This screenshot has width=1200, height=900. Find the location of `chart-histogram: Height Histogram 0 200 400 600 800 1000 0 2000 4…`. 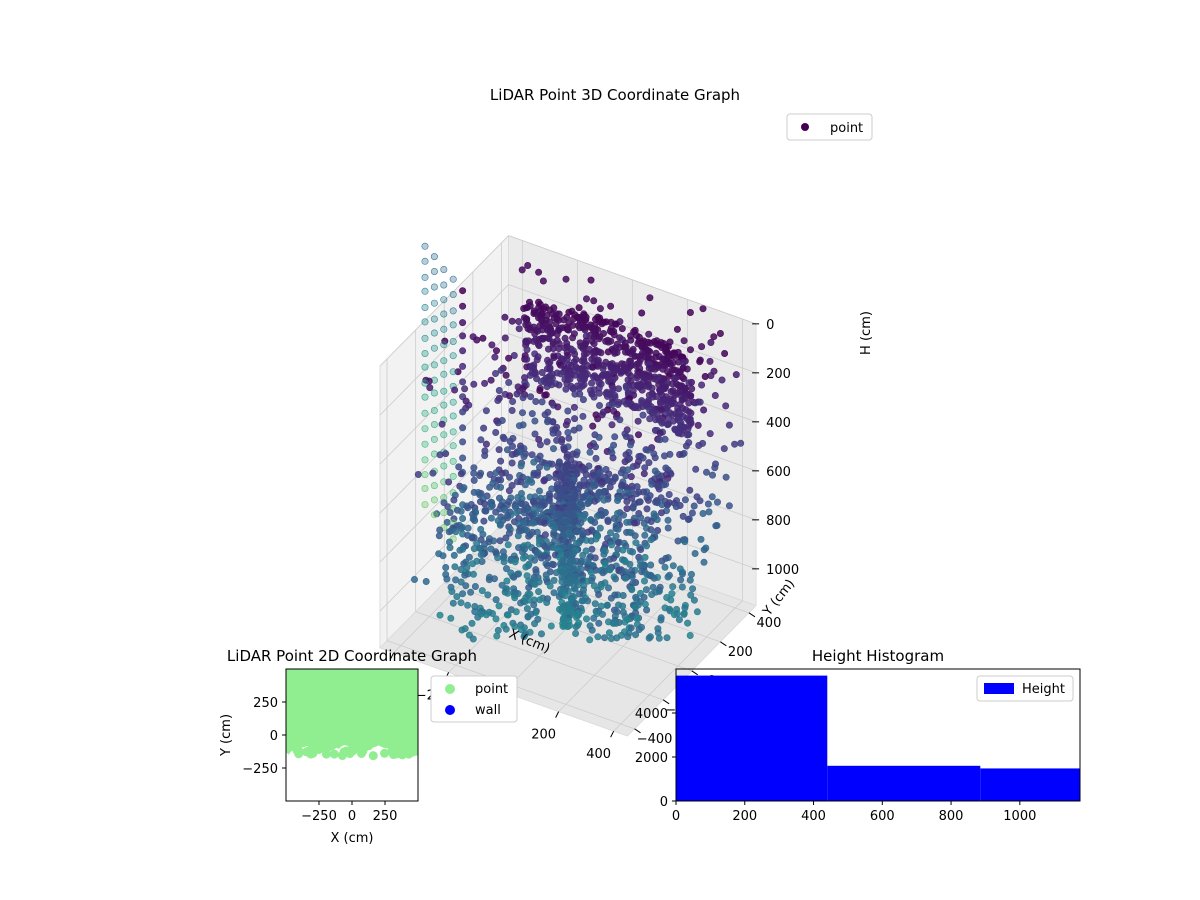

chart-histogram: Height Histogram 0 200 400 600 800 1000 0 2000 4… is located at coordinates (858, 735).